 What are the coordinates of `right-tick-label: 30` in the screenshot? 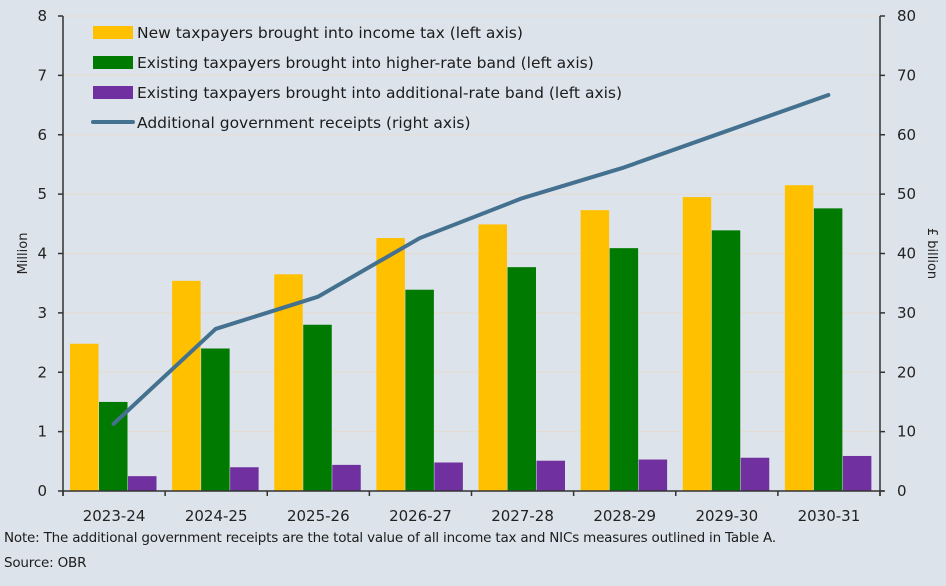 It's located at (906, 313).